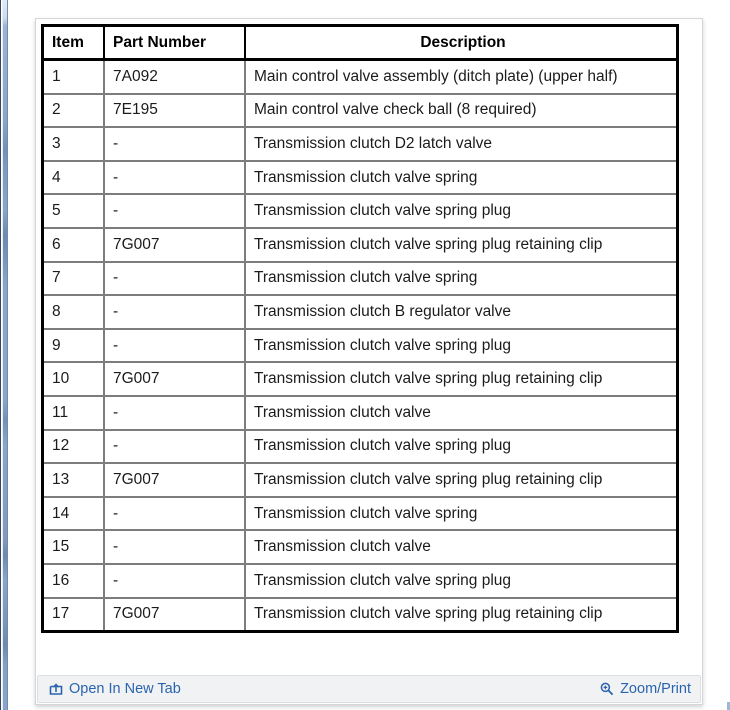  What do you see at coordinates (73, 580) in the screenshot?
I see `cell-item: 16` at bounding box center [73, 580].